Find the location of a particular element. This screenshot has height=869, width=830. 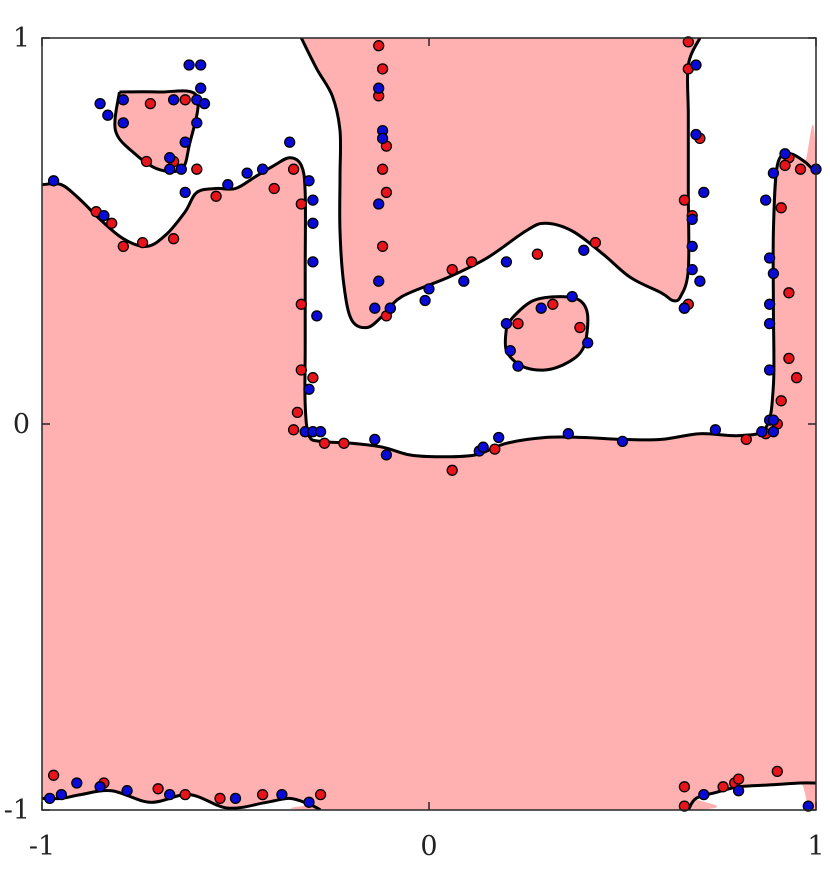

x-tick-label: 1 is located at coordinates (815, 846).